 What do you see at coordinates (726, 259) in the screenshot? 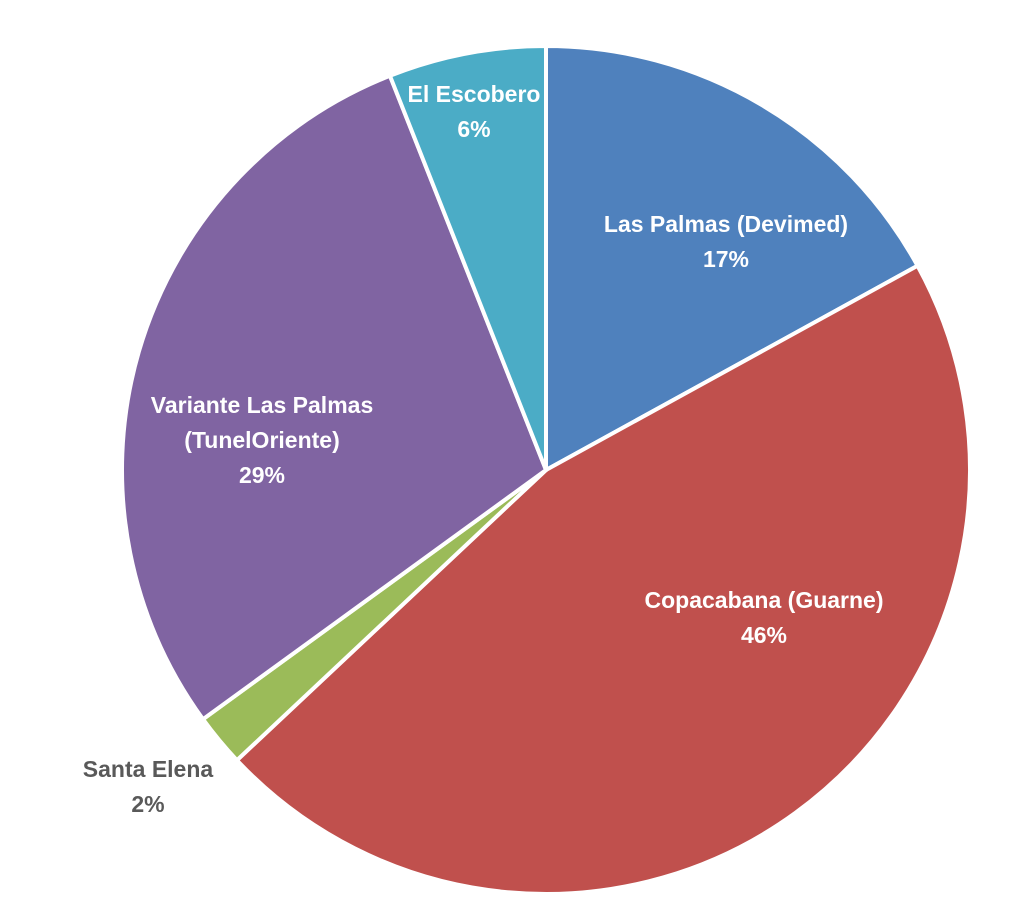
I see `data-label-line: 17%` at bounding box center [726, 259].